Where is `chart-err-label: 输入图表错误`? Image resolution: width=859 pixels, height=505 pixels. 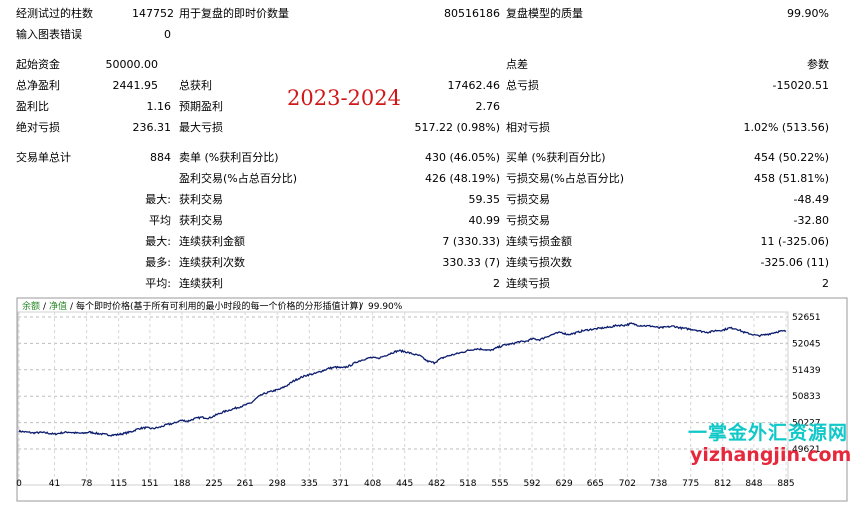
chart-err-label: 输入图表错误 is located at coordinates (49, 34).